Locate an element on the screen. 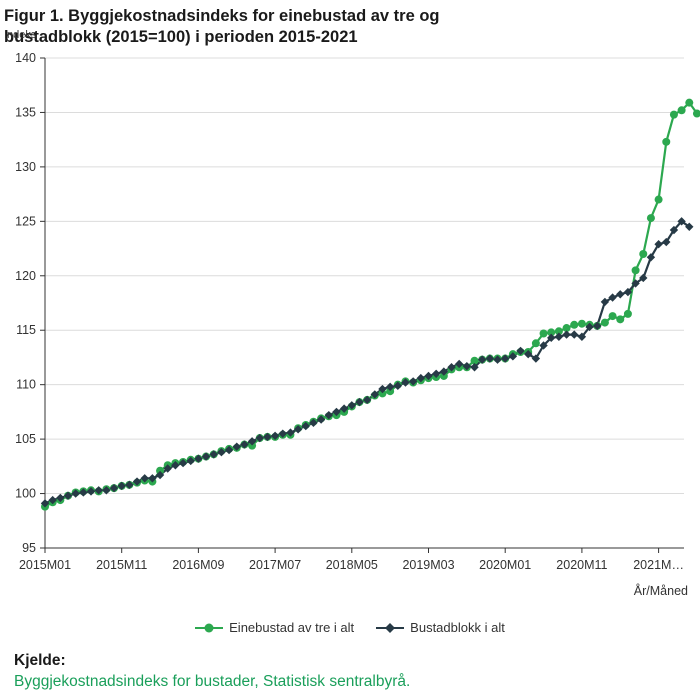 This screenshot has height=700, width=700. y-tick-label: 135 is located at coordinates (25, 112).